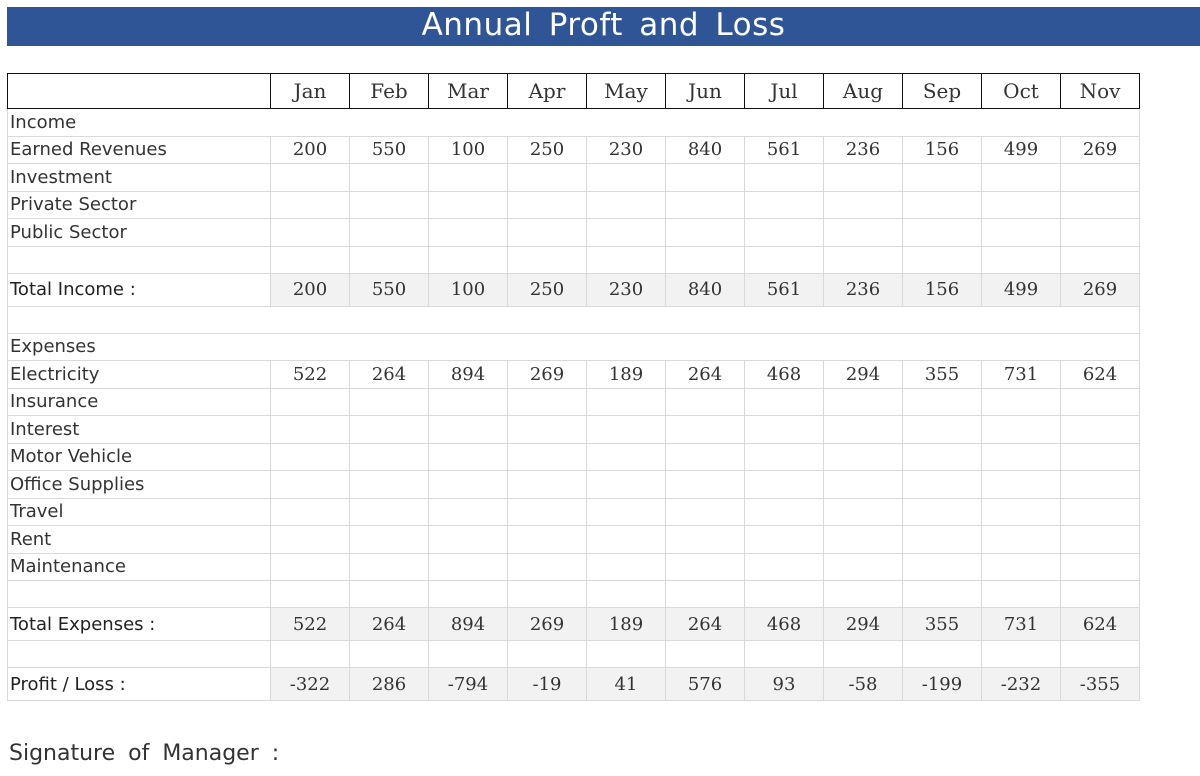  What do you see at coordinates (942, 149) in the screenshot?
I see `value-cell: 156` at bounding box center [942, 149].